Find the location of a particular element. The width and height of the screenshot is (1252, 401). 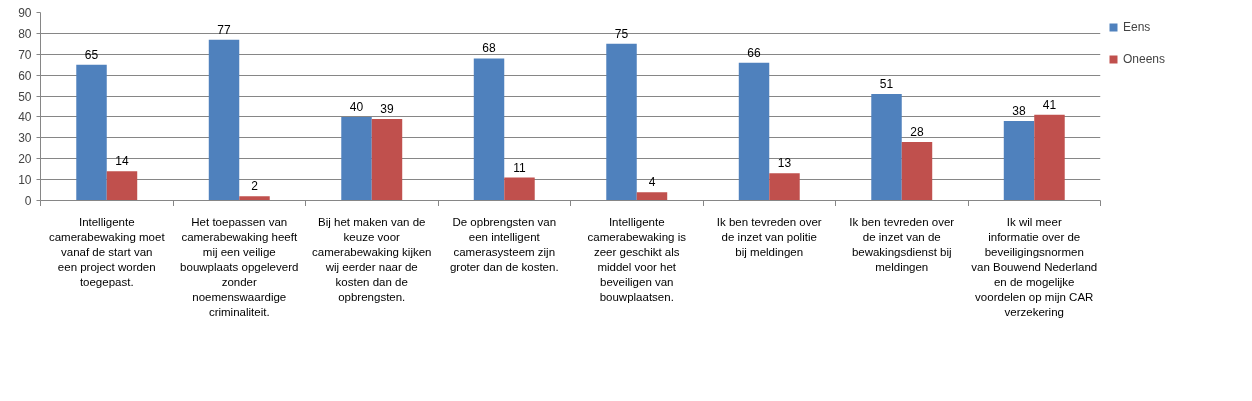

data-label: 14 is located at coordinates (122, 161).